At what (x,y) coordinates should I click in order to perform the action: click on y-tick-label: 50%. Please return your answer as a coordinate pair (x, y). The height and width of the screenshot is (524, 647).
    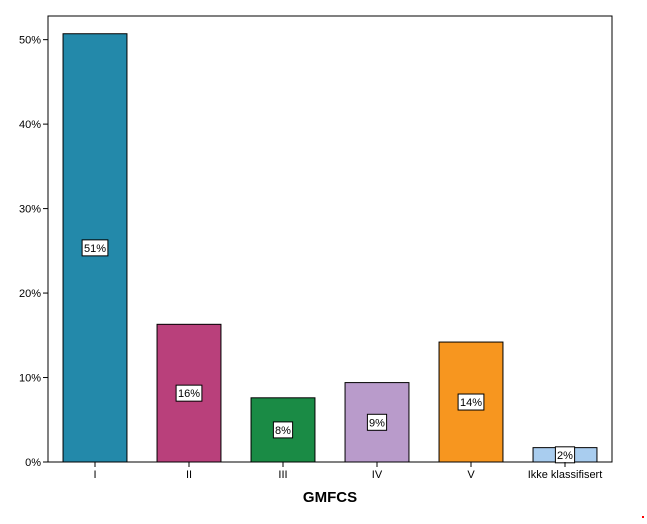
    Looking at the image, I should click on (30, 41).